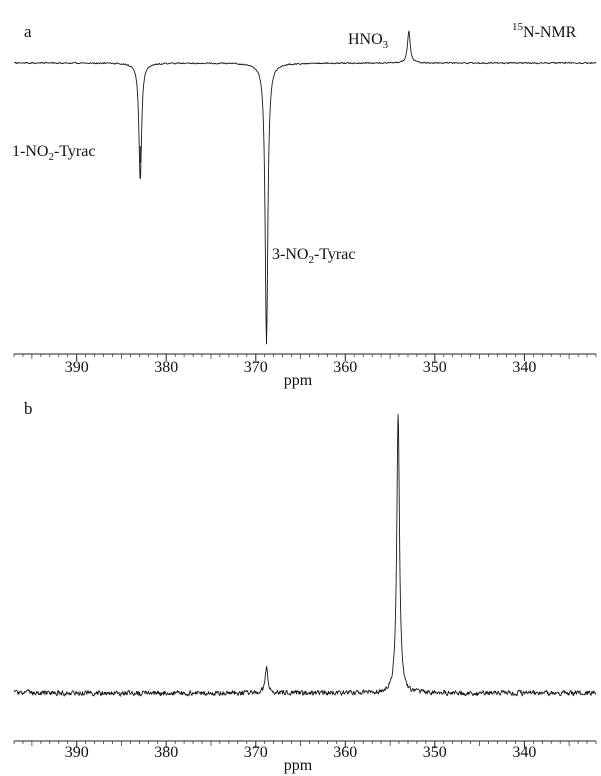  What do you see at coordinates (77, 367) in the screenshot?
I see `panel-a-tick-label-390: 390` at bounding box center [77, 367].